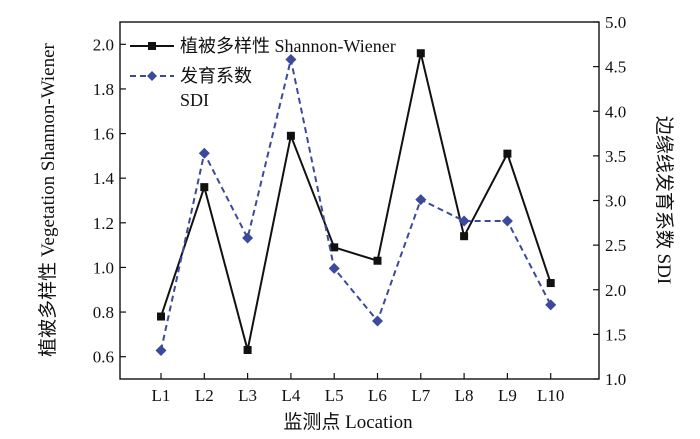  What do you see at coordinates (103, 223) in the screenshot?
I see `left-tick-label: 1.2` at bounding box center [103, 223].